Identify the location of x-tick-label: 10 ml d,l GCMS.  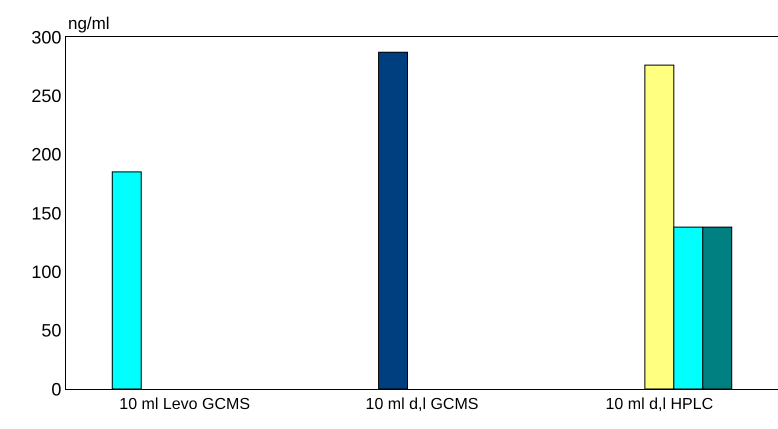
(422, 405).